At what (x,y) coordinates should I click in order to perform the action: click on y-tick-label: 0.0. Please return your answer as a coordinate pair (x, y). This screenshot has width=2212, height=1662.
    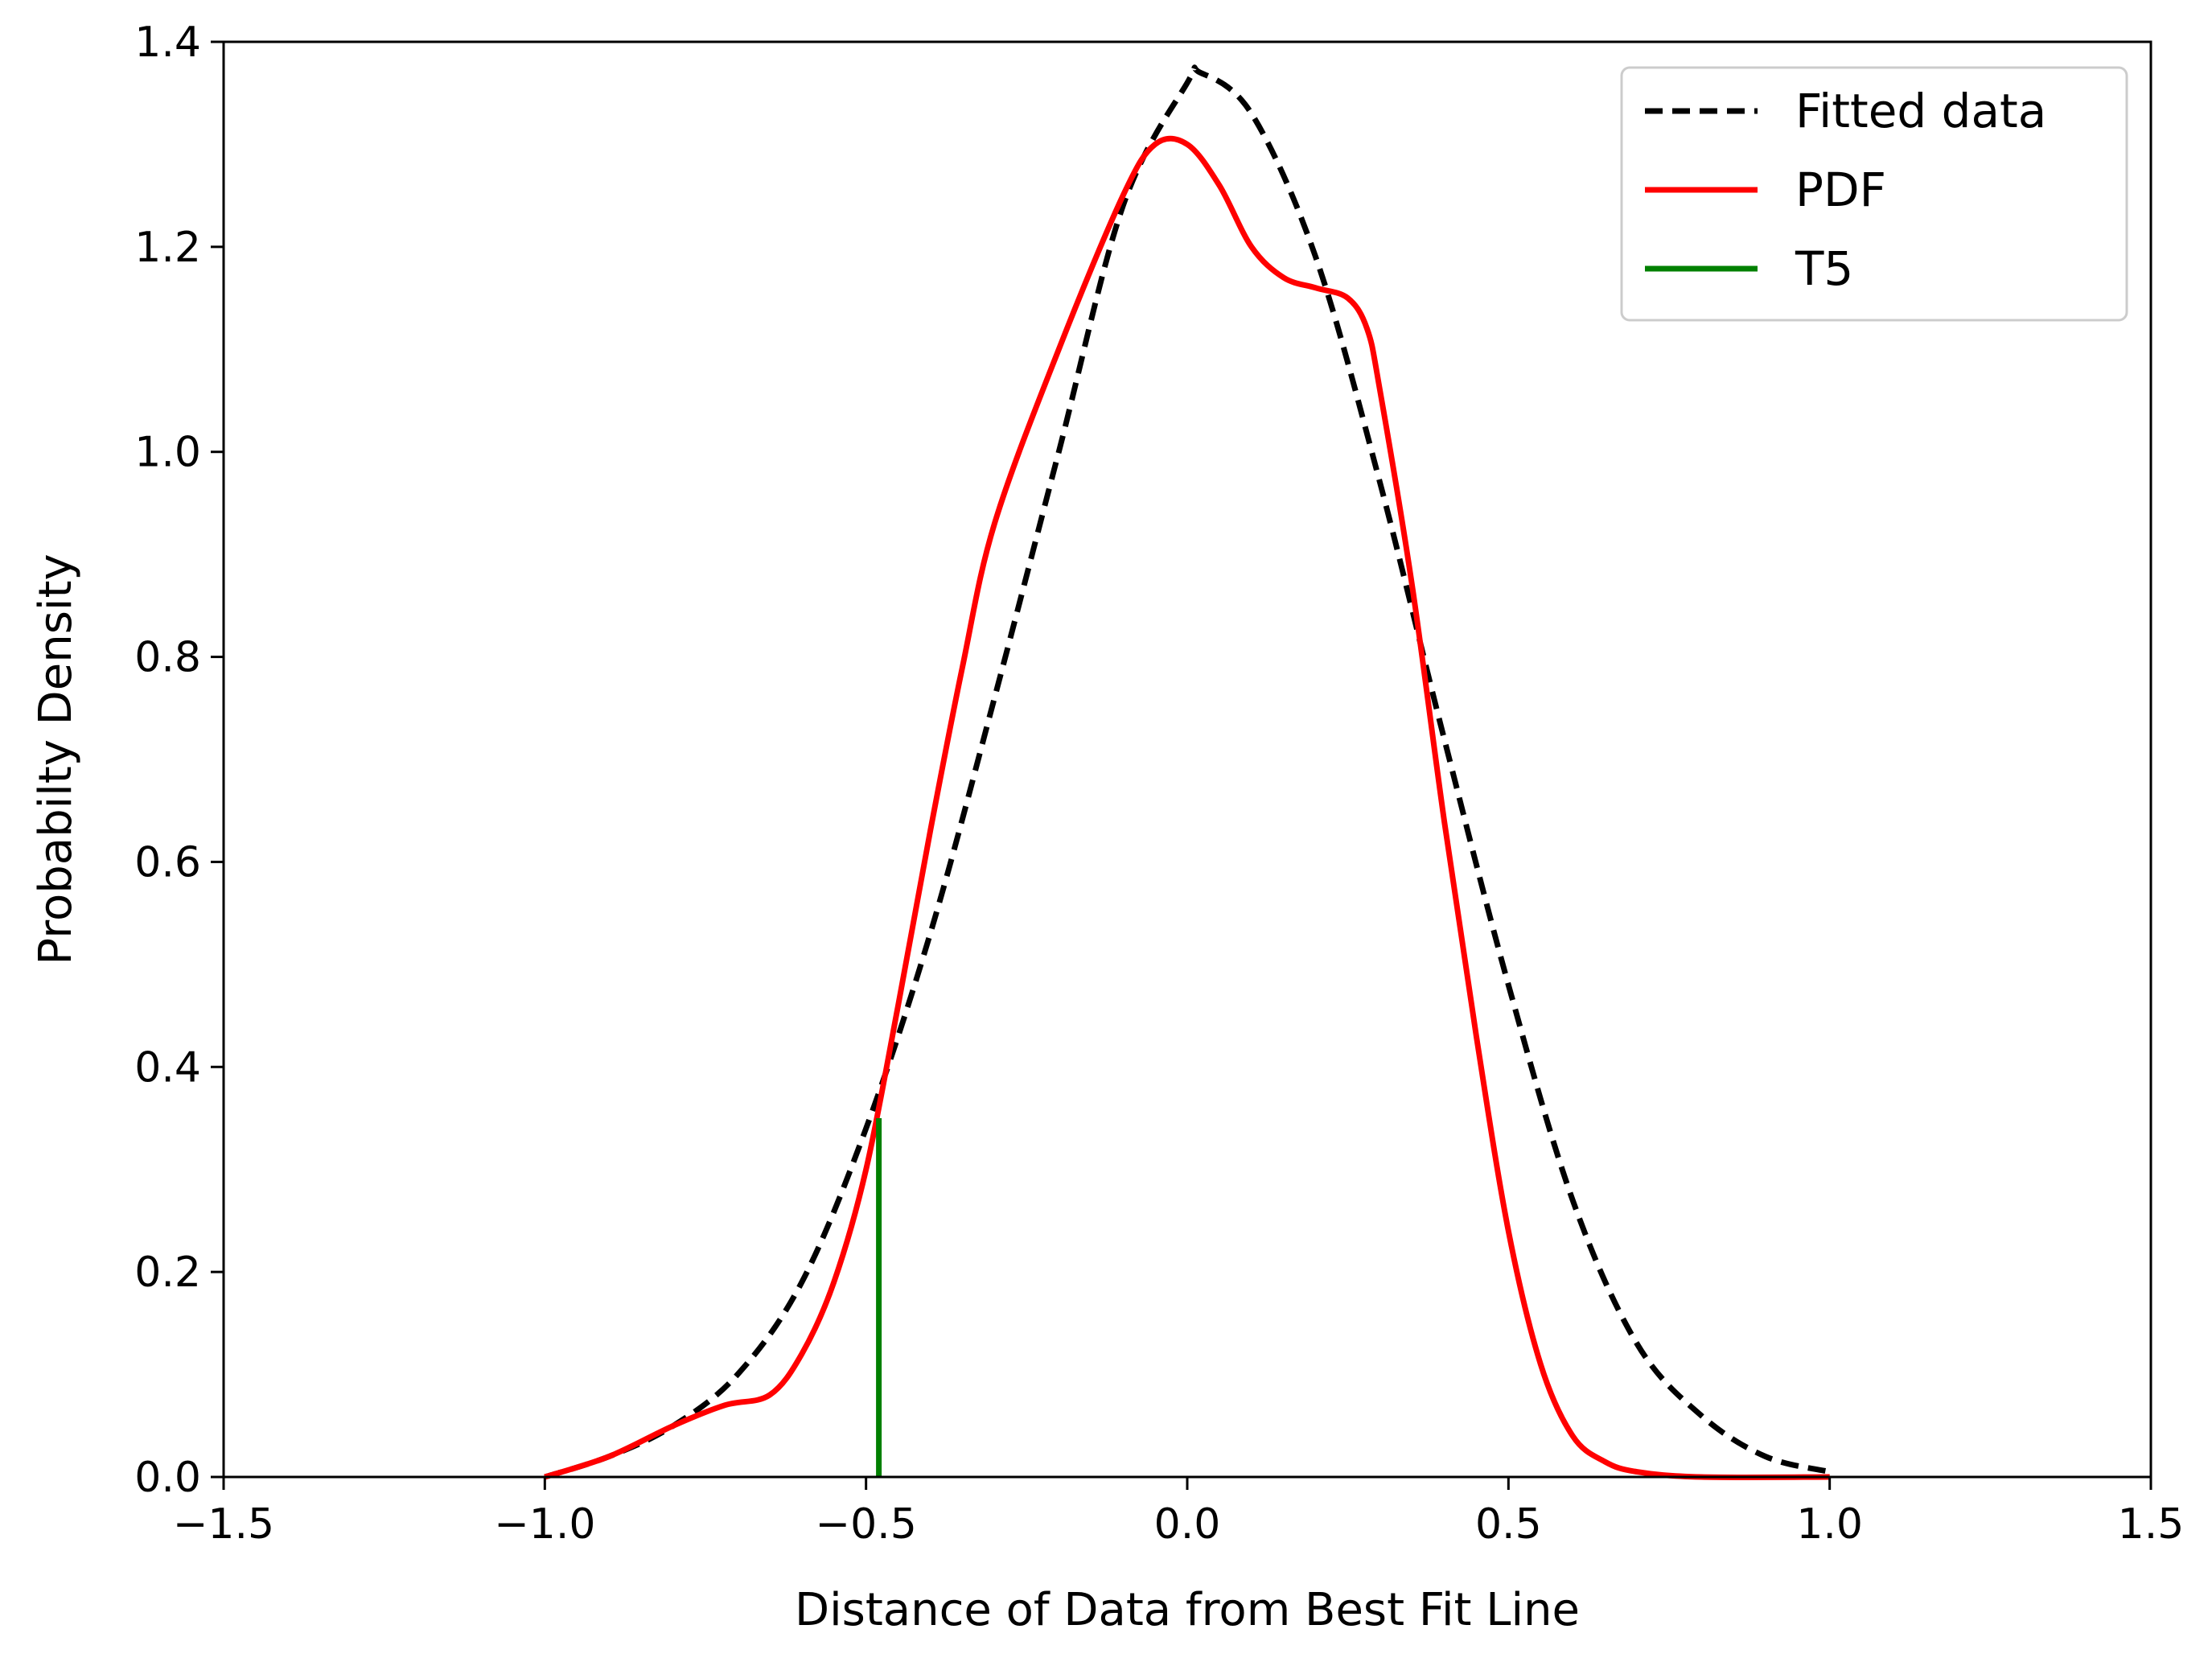
    Looking at the image, I should click on (167, 1478).